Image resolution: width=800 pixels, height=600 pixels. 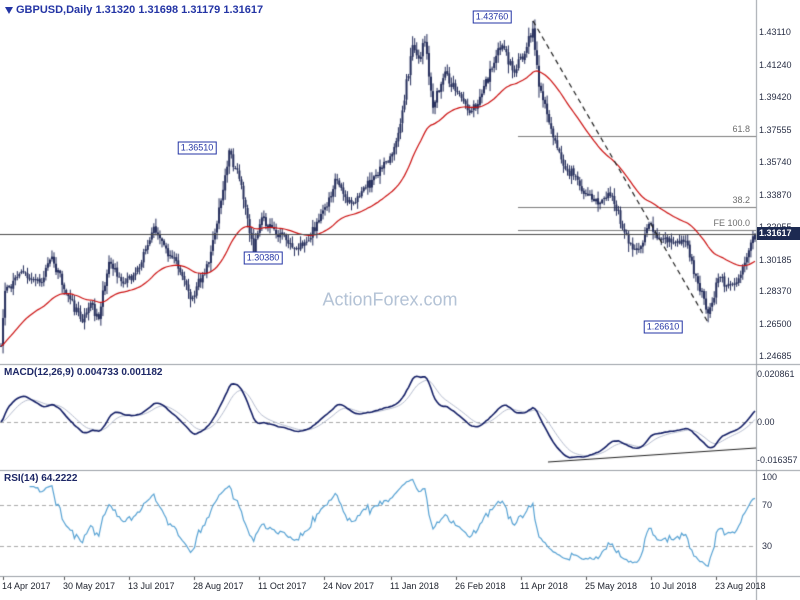 I want to click on price-axis-label: 1.24685, so click(x=775, y=356).